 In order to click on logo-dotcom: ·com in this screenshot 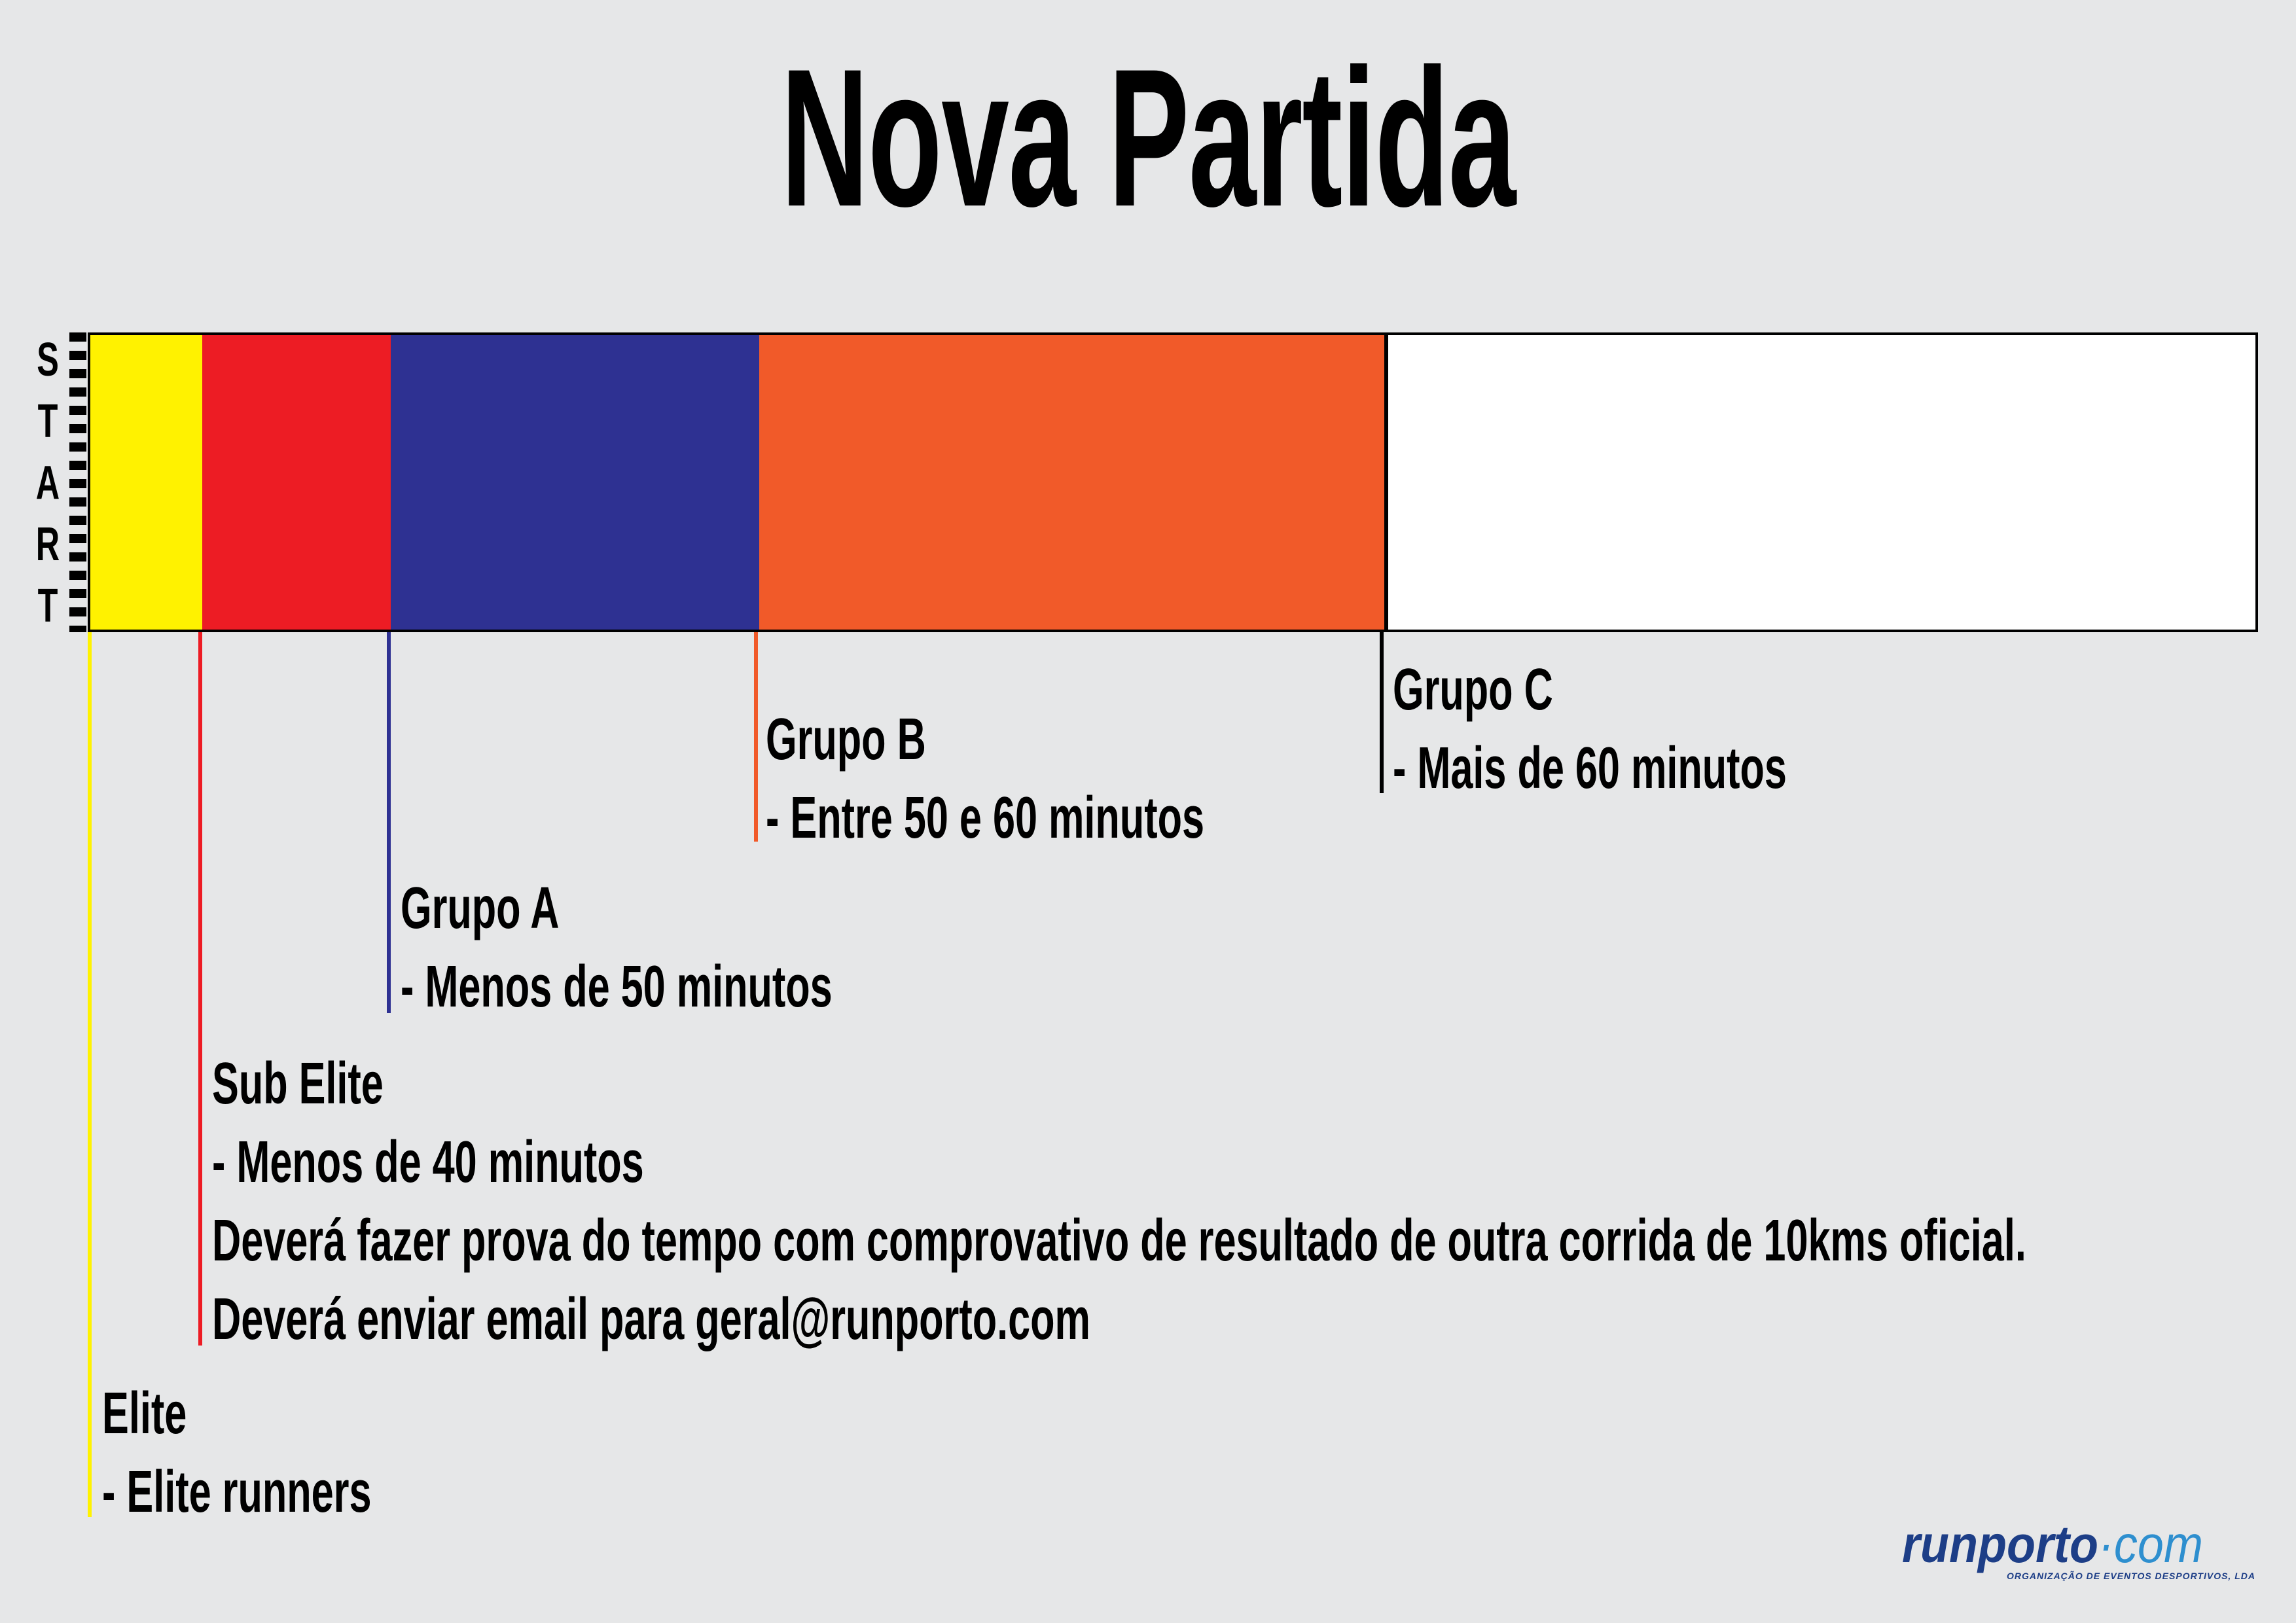, I will do `click(2150, 1544)`.